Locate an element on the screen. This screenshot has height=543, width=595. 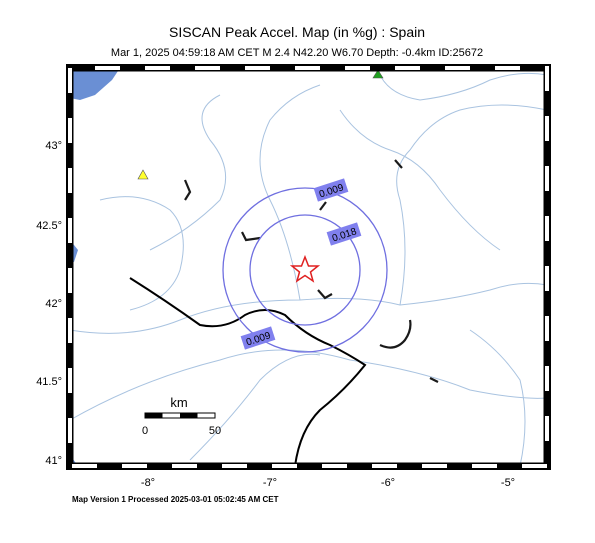
epicenter is located at coordinates (305, 268).